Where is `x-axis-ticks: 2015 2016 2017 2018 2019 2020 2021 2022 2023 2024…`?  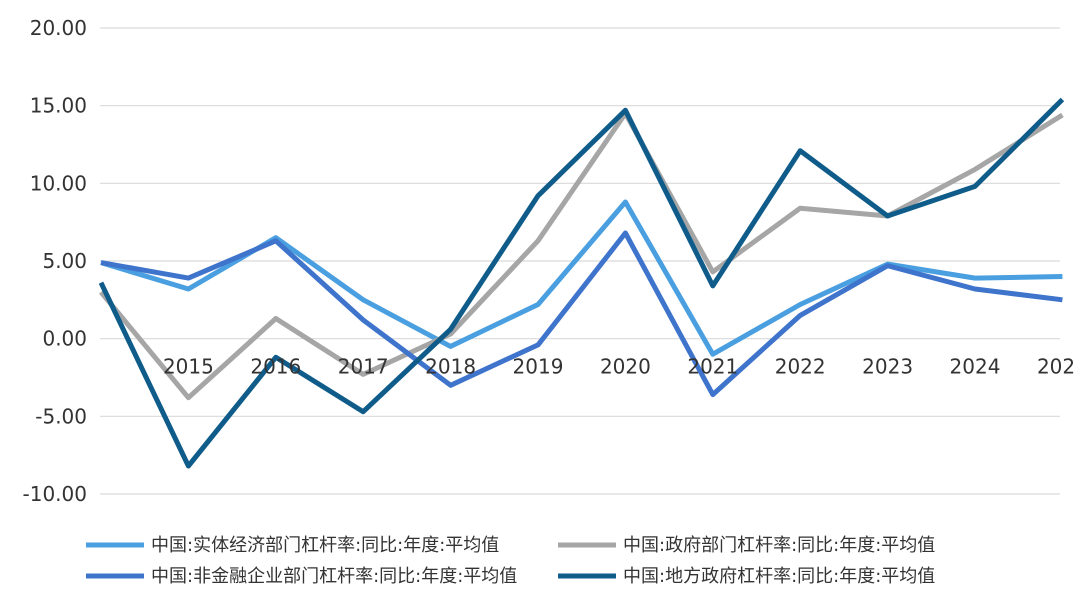
x-axis-ticks: 2015 2016 2017 2018 2019 2020 2021 2022 2023 2024… is located at coordinates (619, 367).